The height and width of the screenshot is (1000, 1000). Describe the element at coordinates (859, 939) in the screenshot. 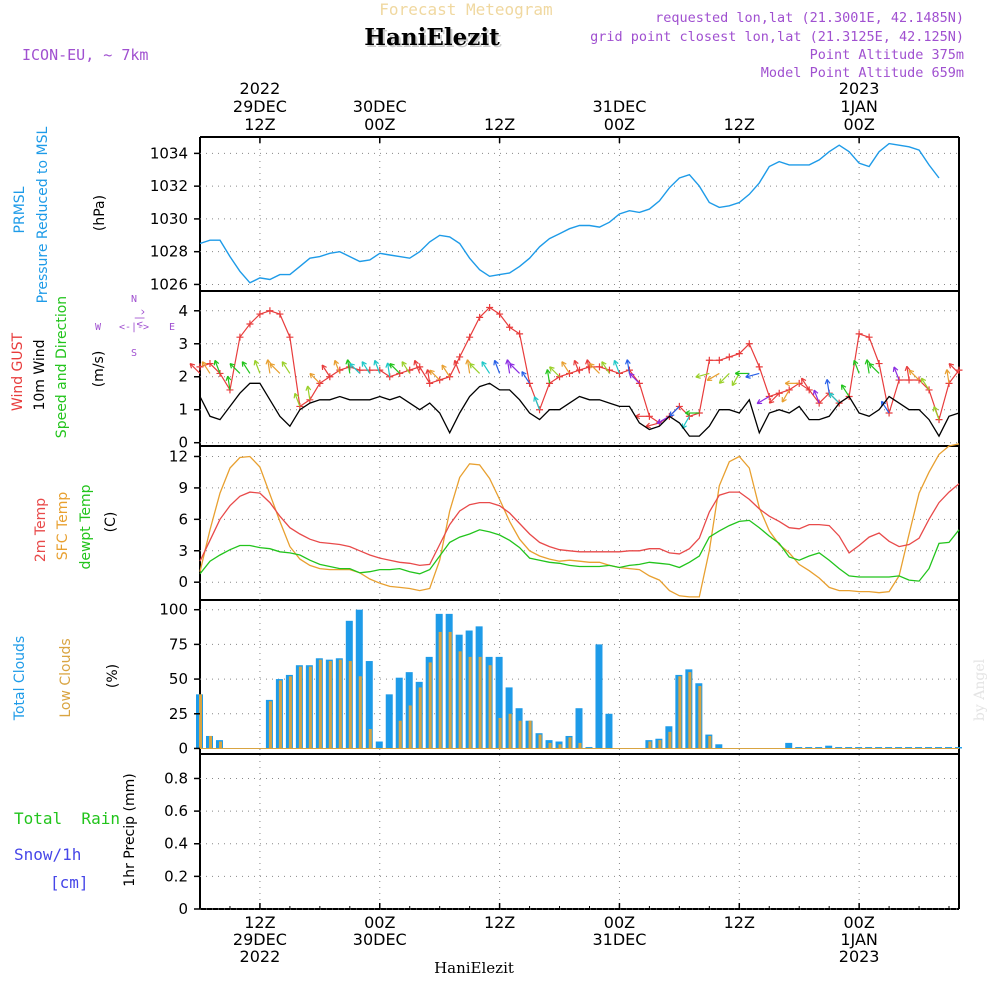

I see `time-label-bottom-5-1: 1JAN` at that location.